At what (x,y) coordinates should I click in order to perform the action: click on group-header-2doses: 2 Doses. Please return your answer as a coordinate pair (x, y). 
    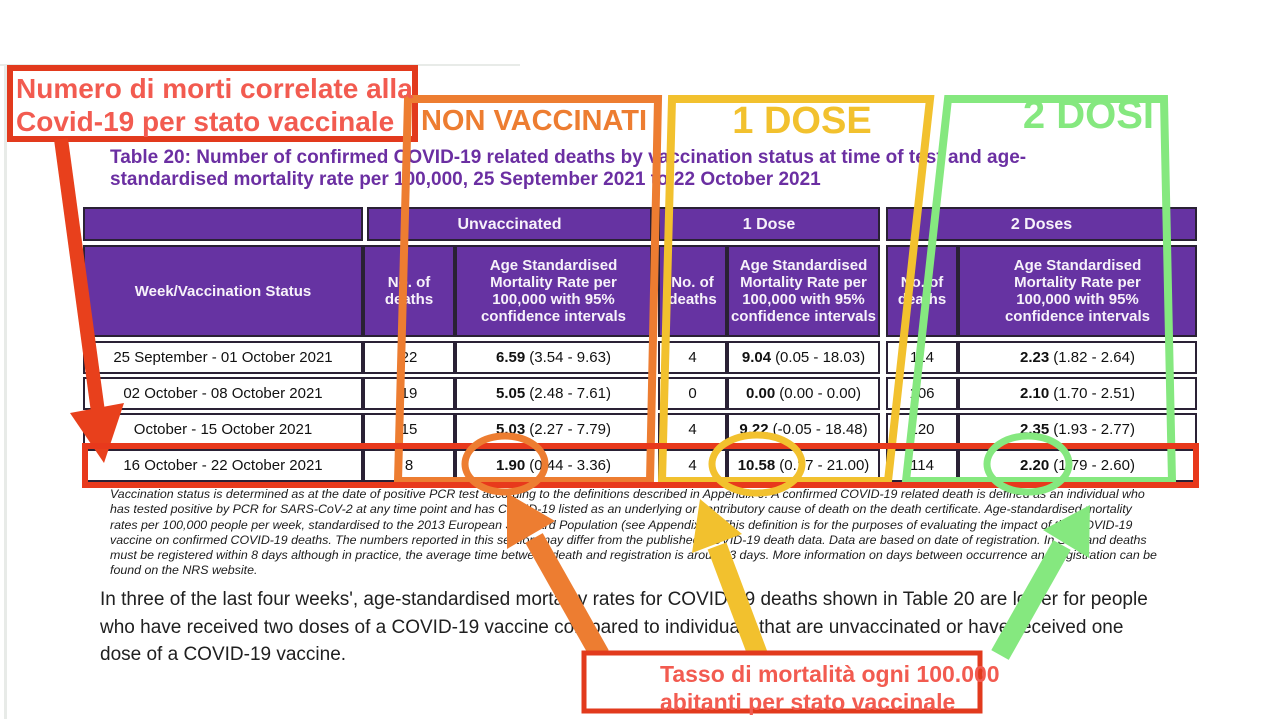
    Looking at the image, I should click on (1041, 224).